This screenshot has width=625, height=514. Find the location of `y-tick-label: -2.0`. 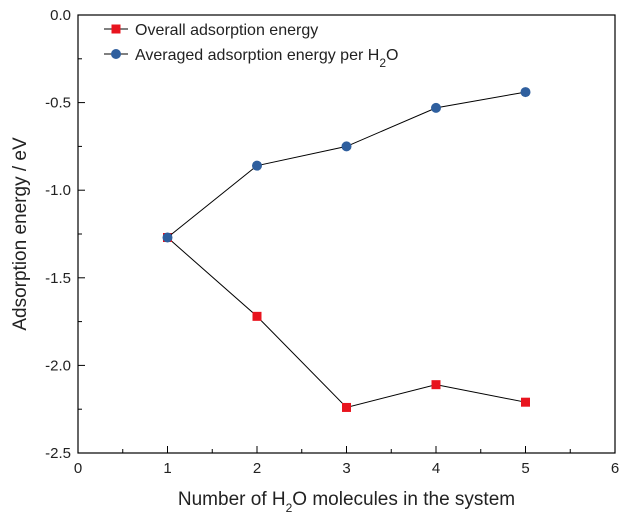

y-tick-label: -2.0 is located at coordinates (58, 365).